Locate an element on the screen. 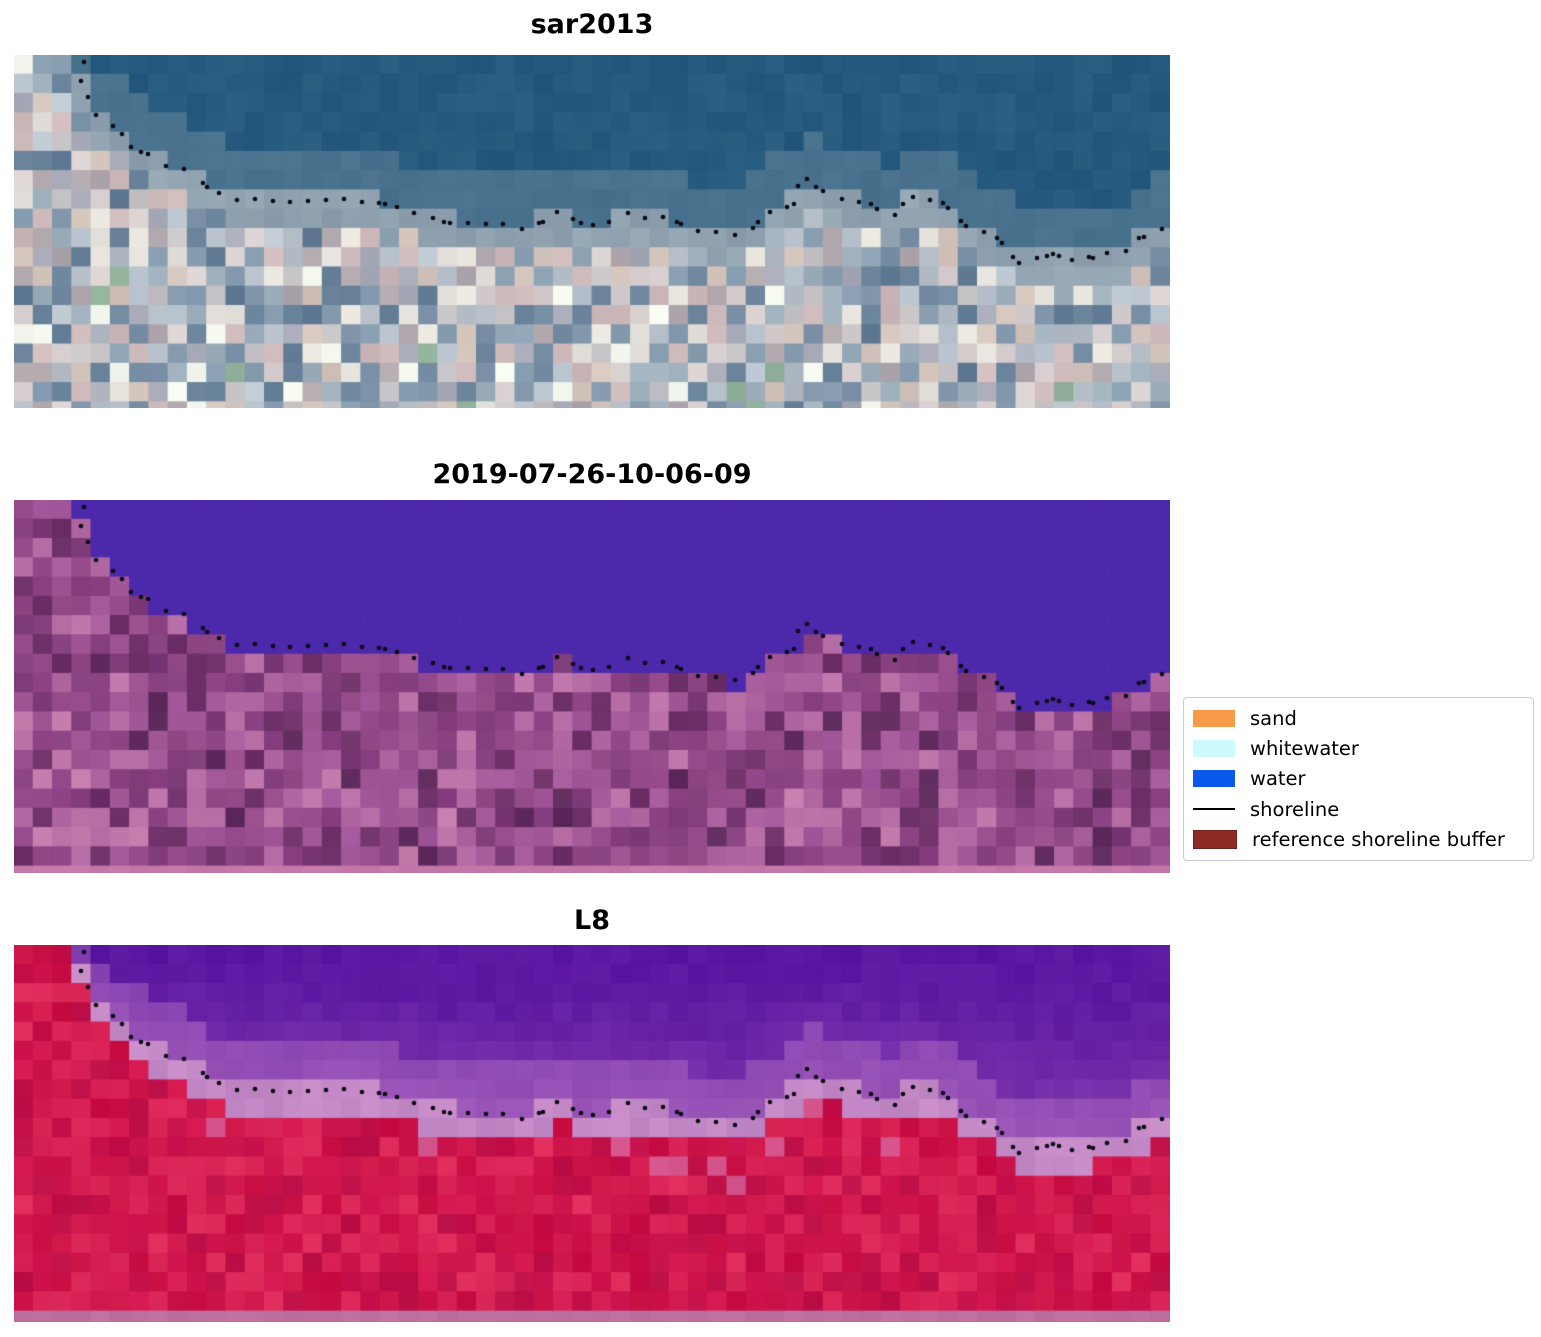 The width and height of the screenshot is (1541, 1337). legend-label-whitewater: whitewater is located at coordinates (1304, 749).